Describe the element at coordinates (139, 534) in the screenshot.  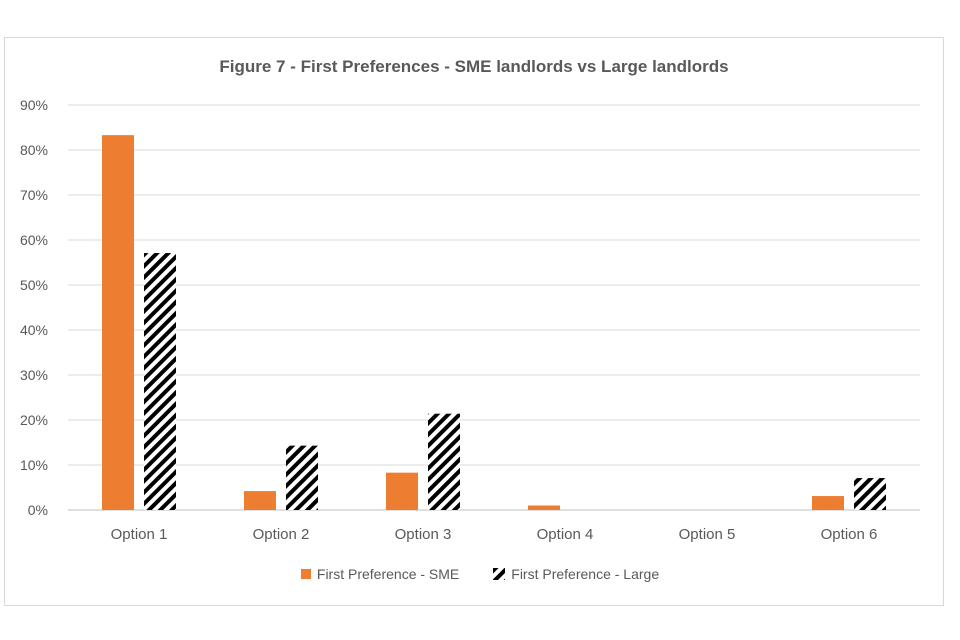
I see `x-tick-label: Option 1` at that location.